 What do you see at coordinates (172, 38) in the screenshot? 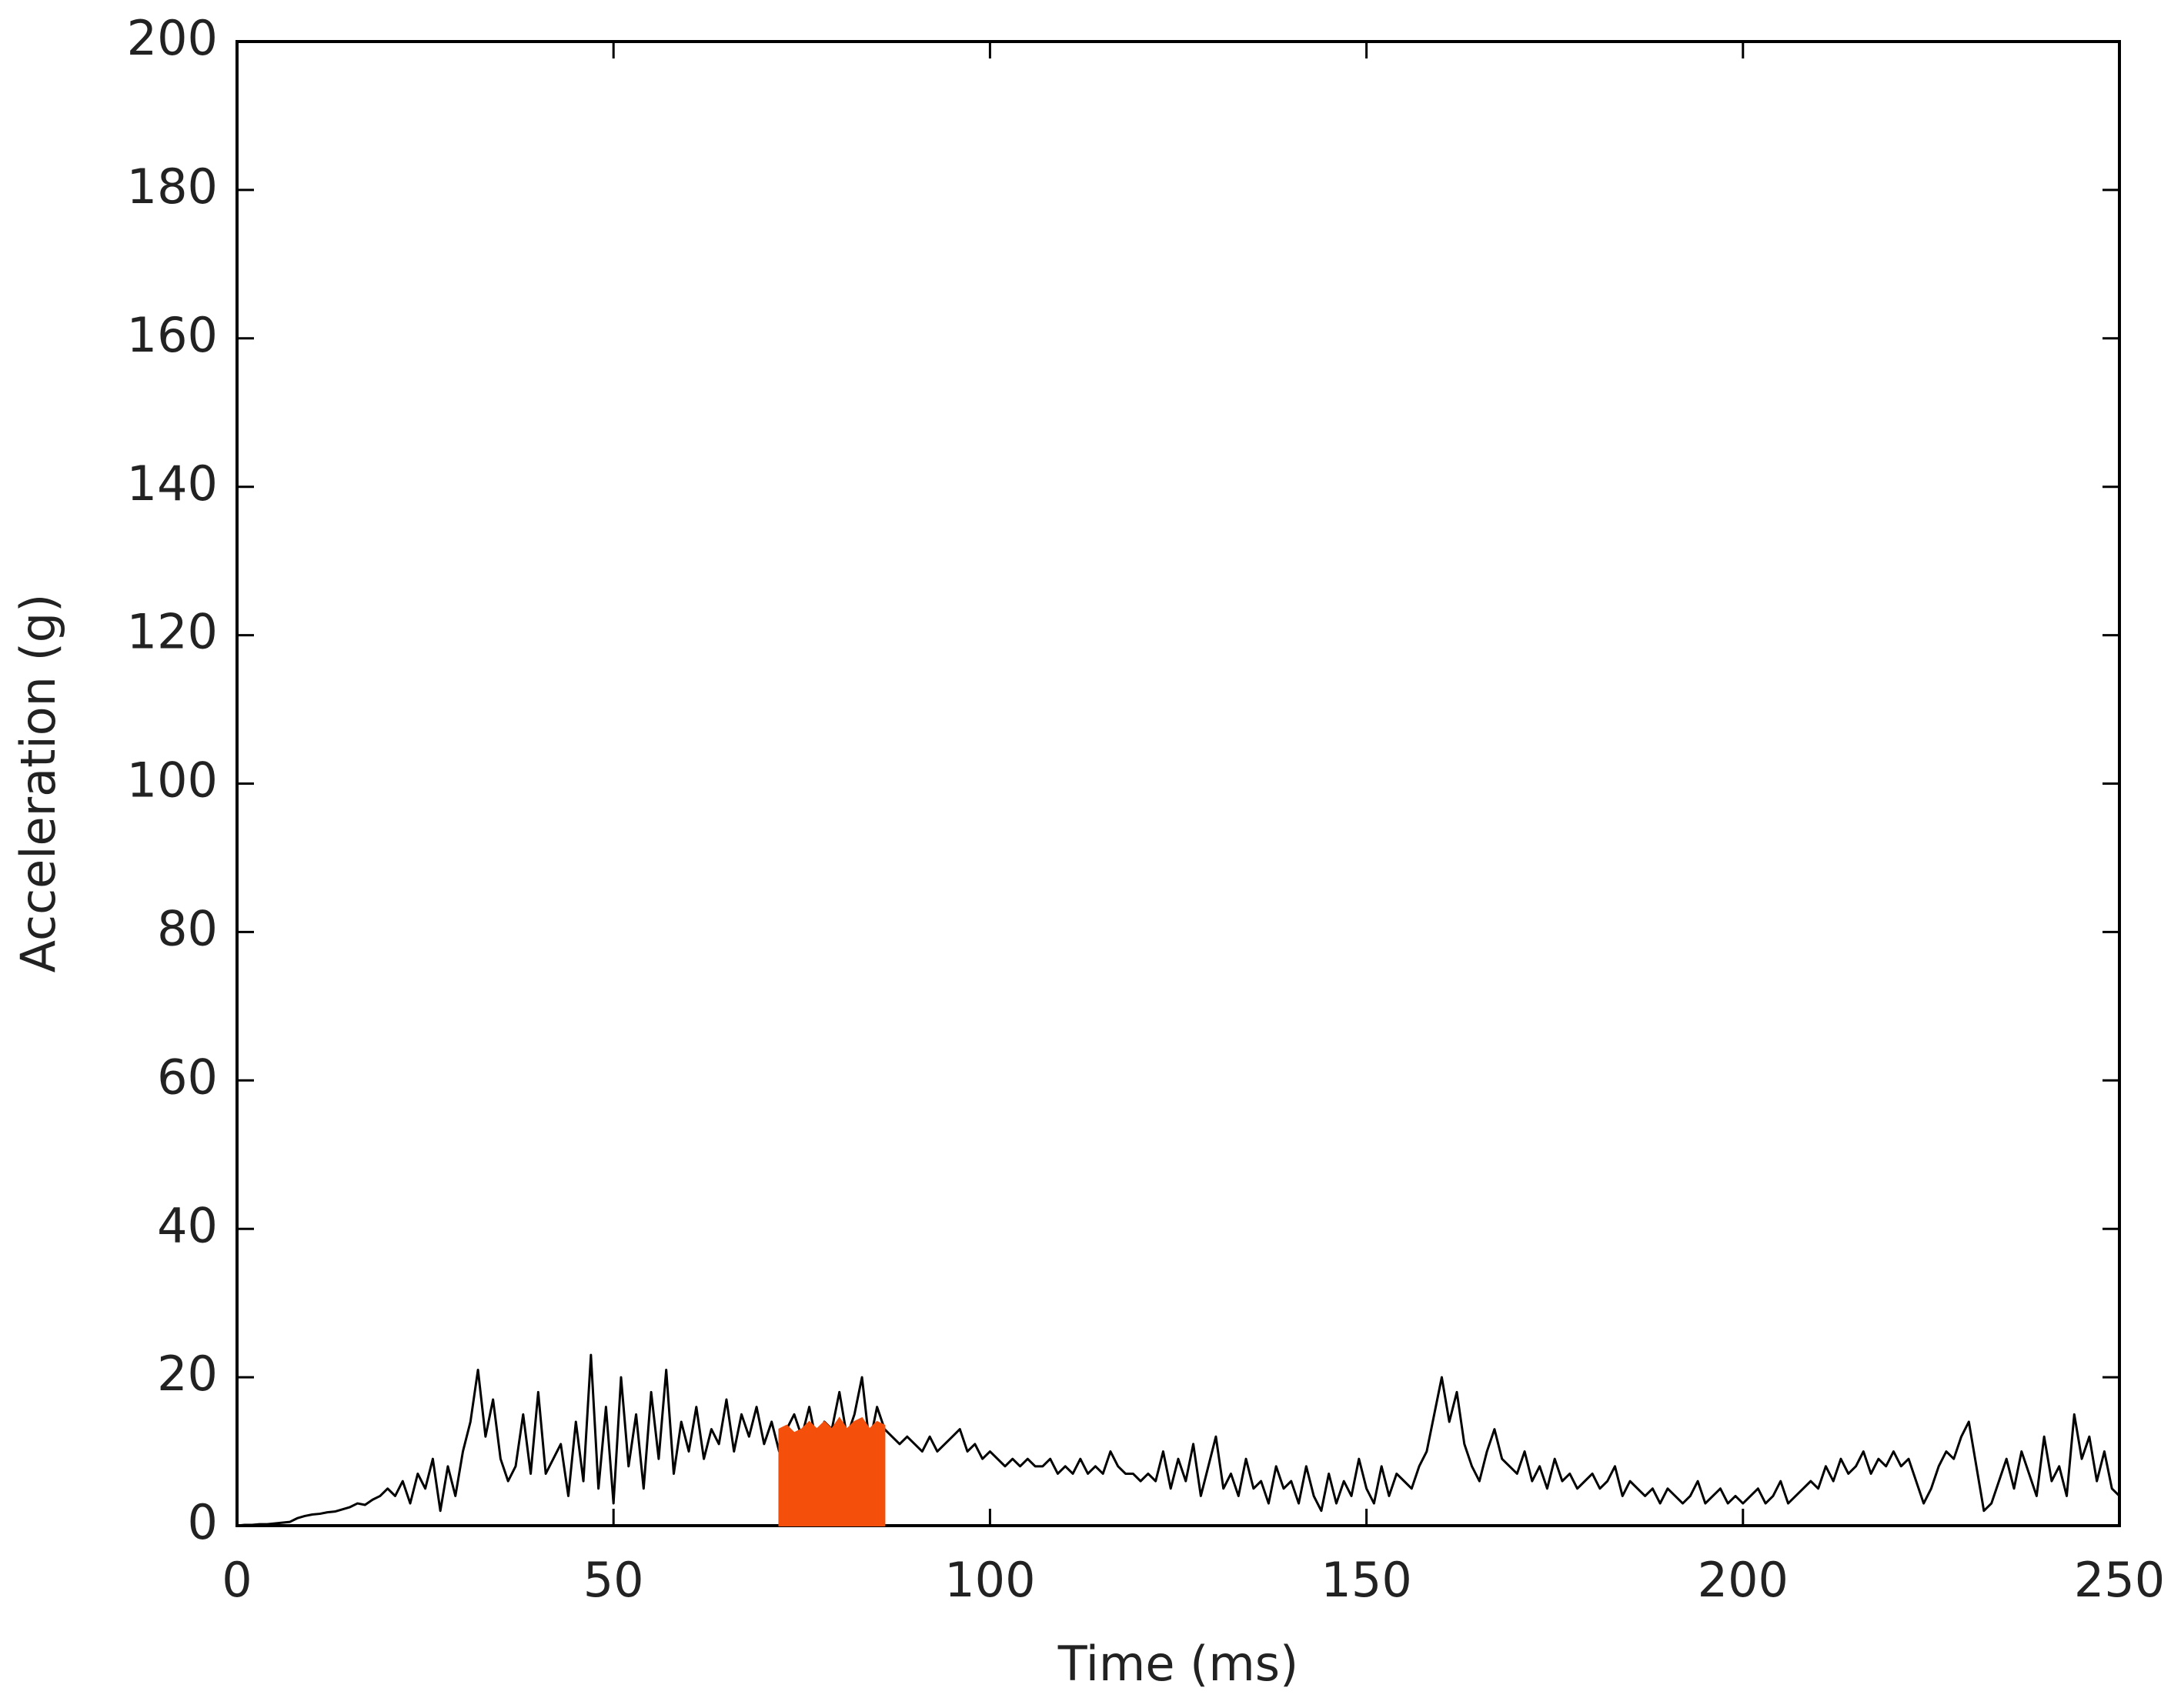
I see `y-tick-label: 200` at bounding box center [172, 38].